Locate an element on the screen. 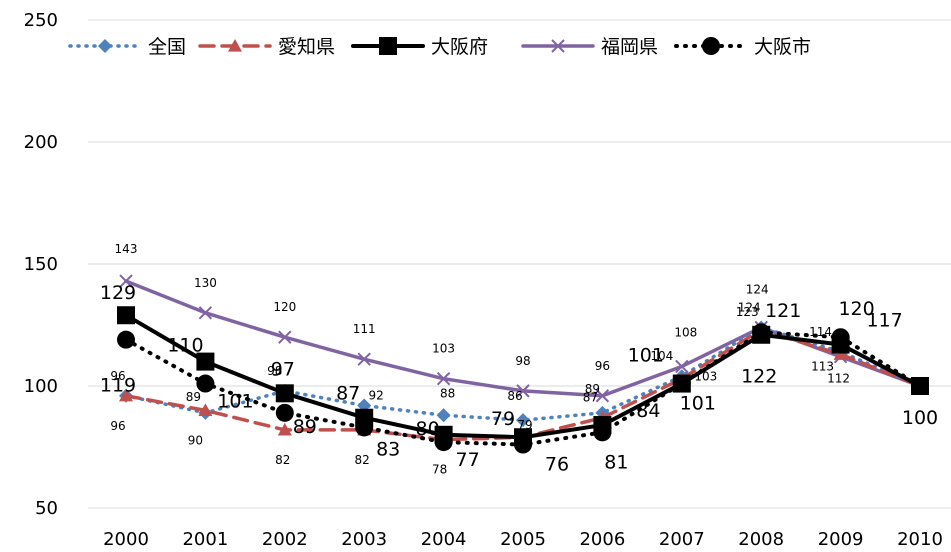  data-label: 90 is located at coordinates (195, 440).